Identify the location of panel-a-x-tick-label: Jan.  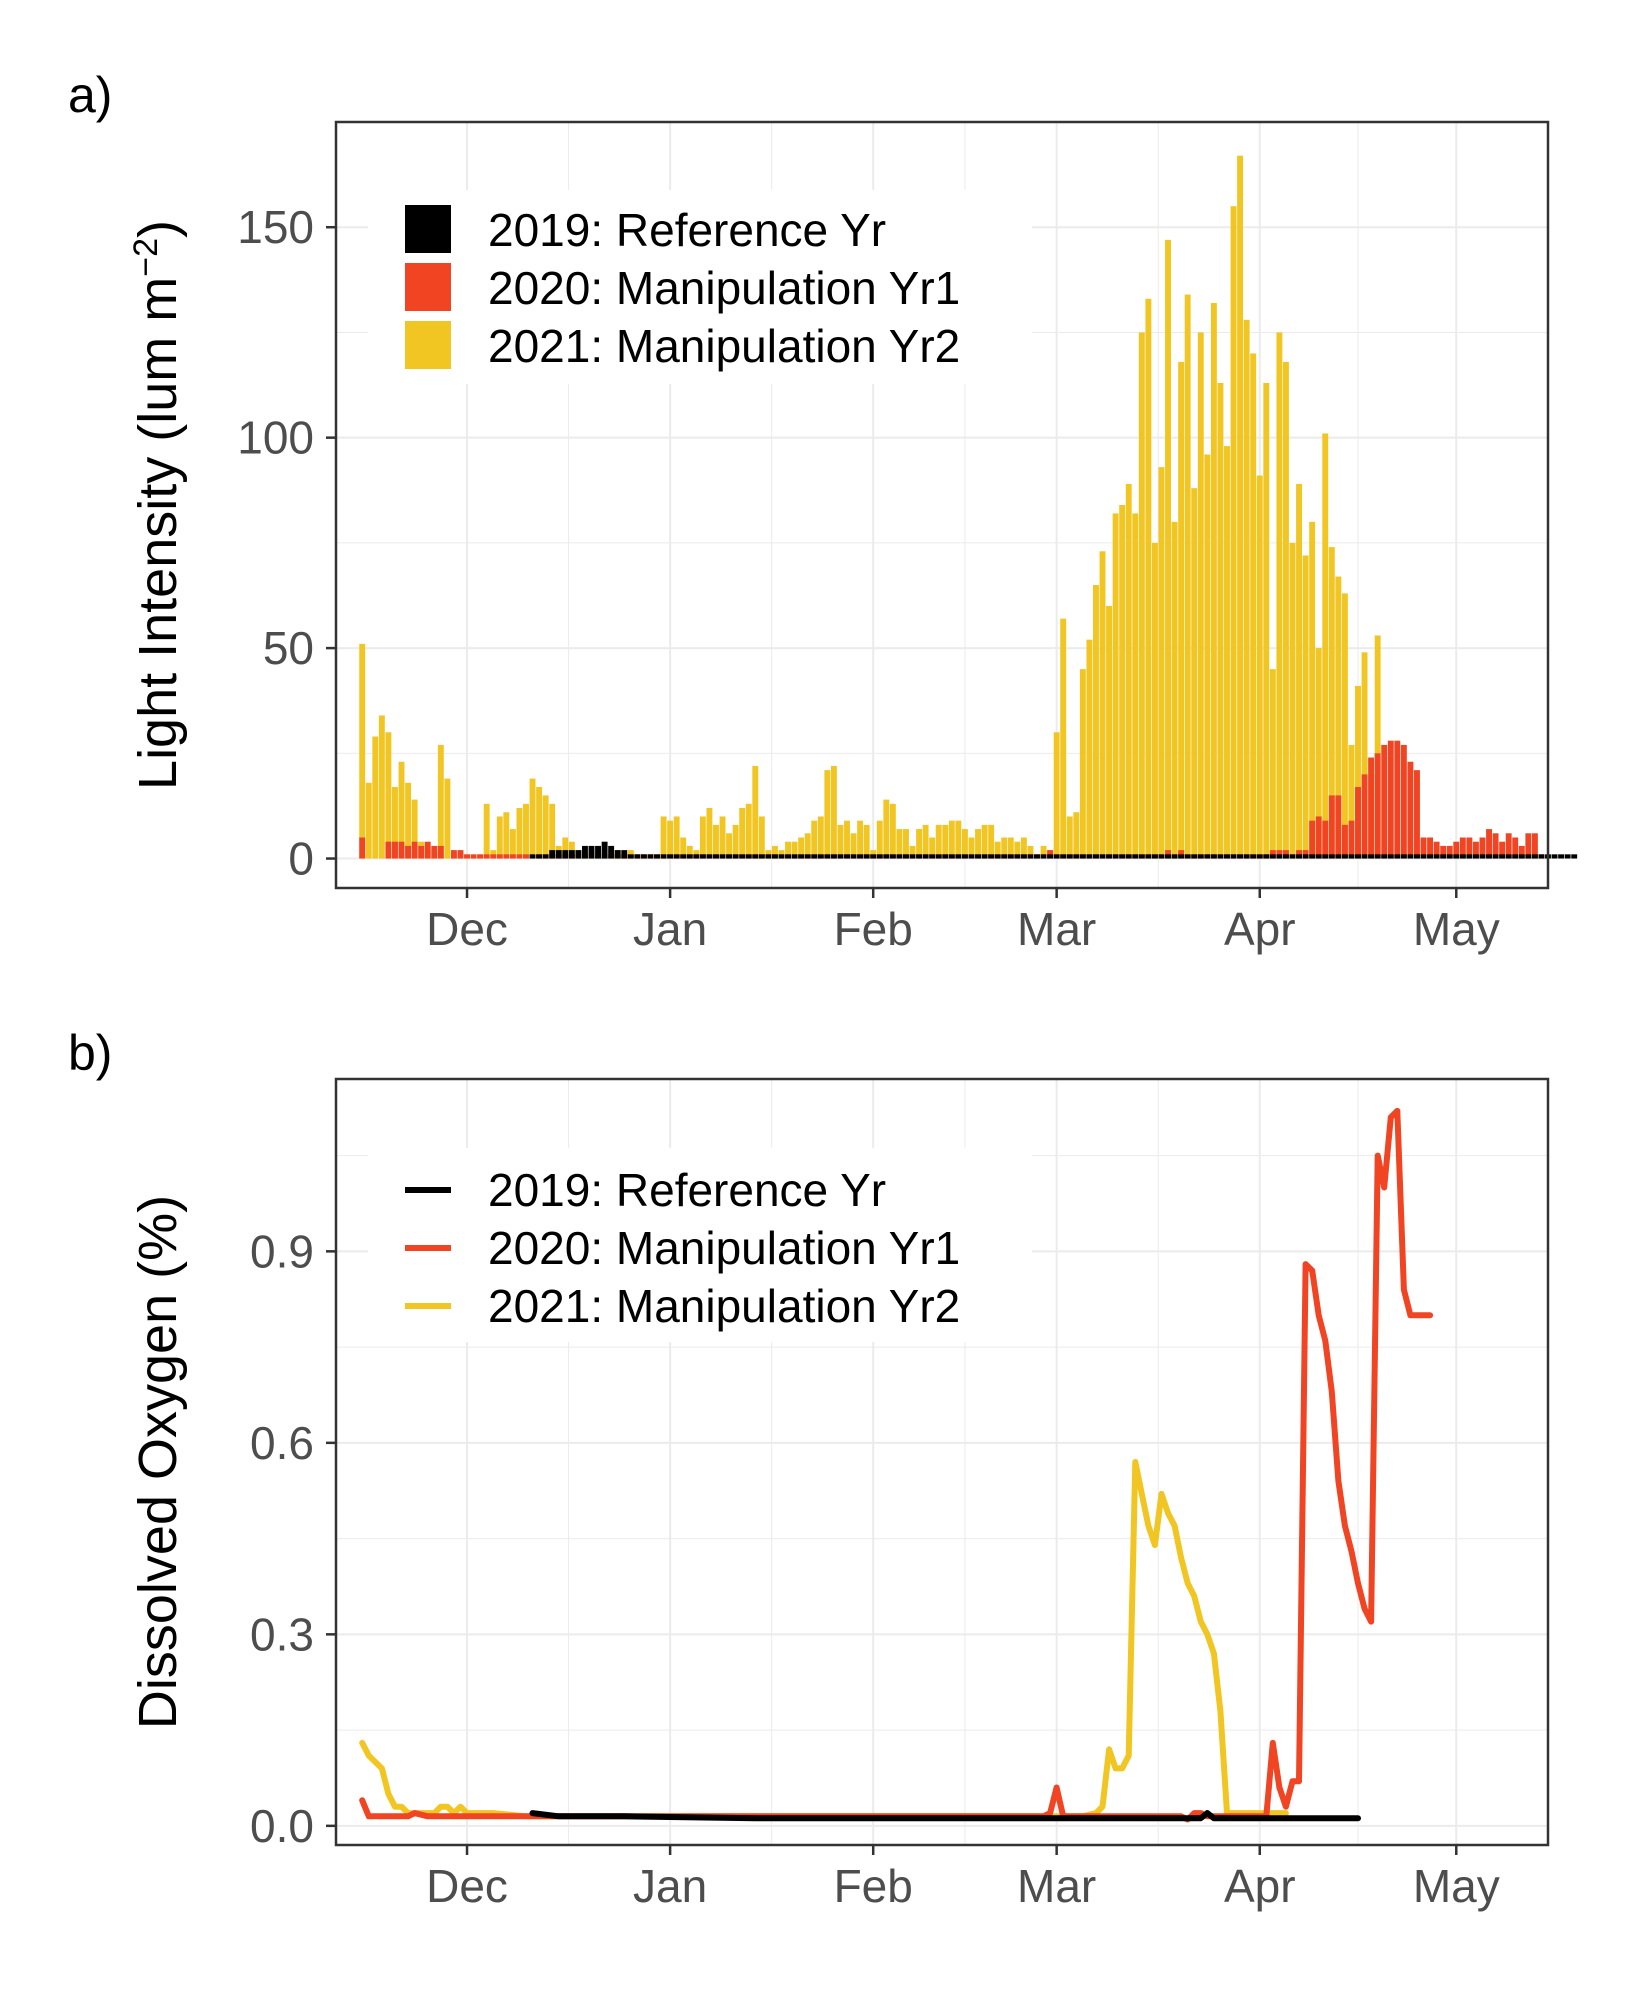
(670, 929).